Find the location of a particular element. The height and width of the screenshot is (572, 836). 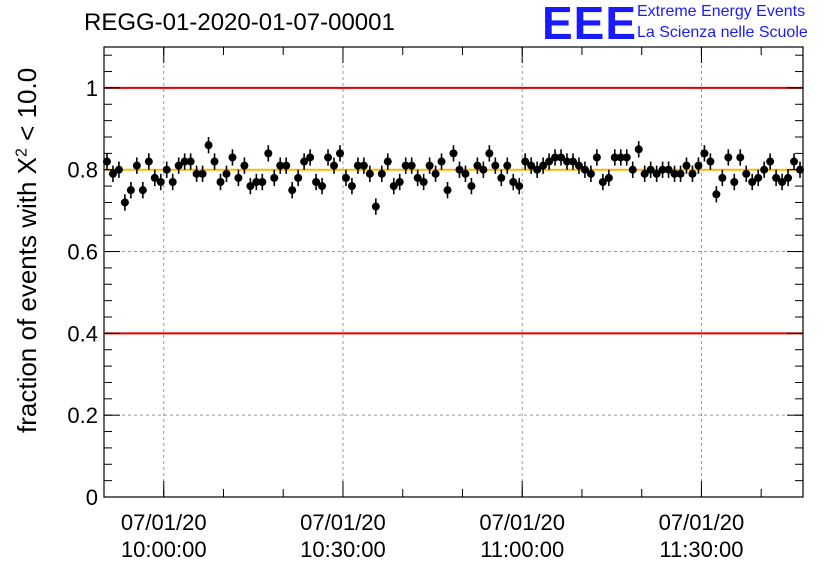

y-tick-label: 0.2 is located at coordinates (82, 415).